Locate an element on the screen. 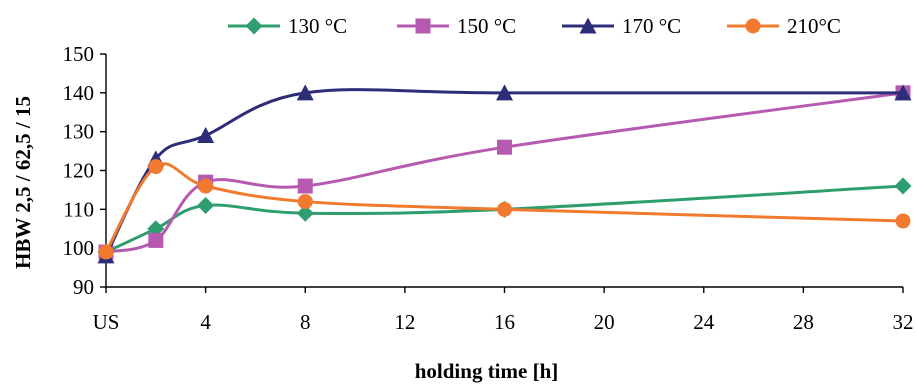  x-tick-label: 16 is located at coordinates (504, 322).